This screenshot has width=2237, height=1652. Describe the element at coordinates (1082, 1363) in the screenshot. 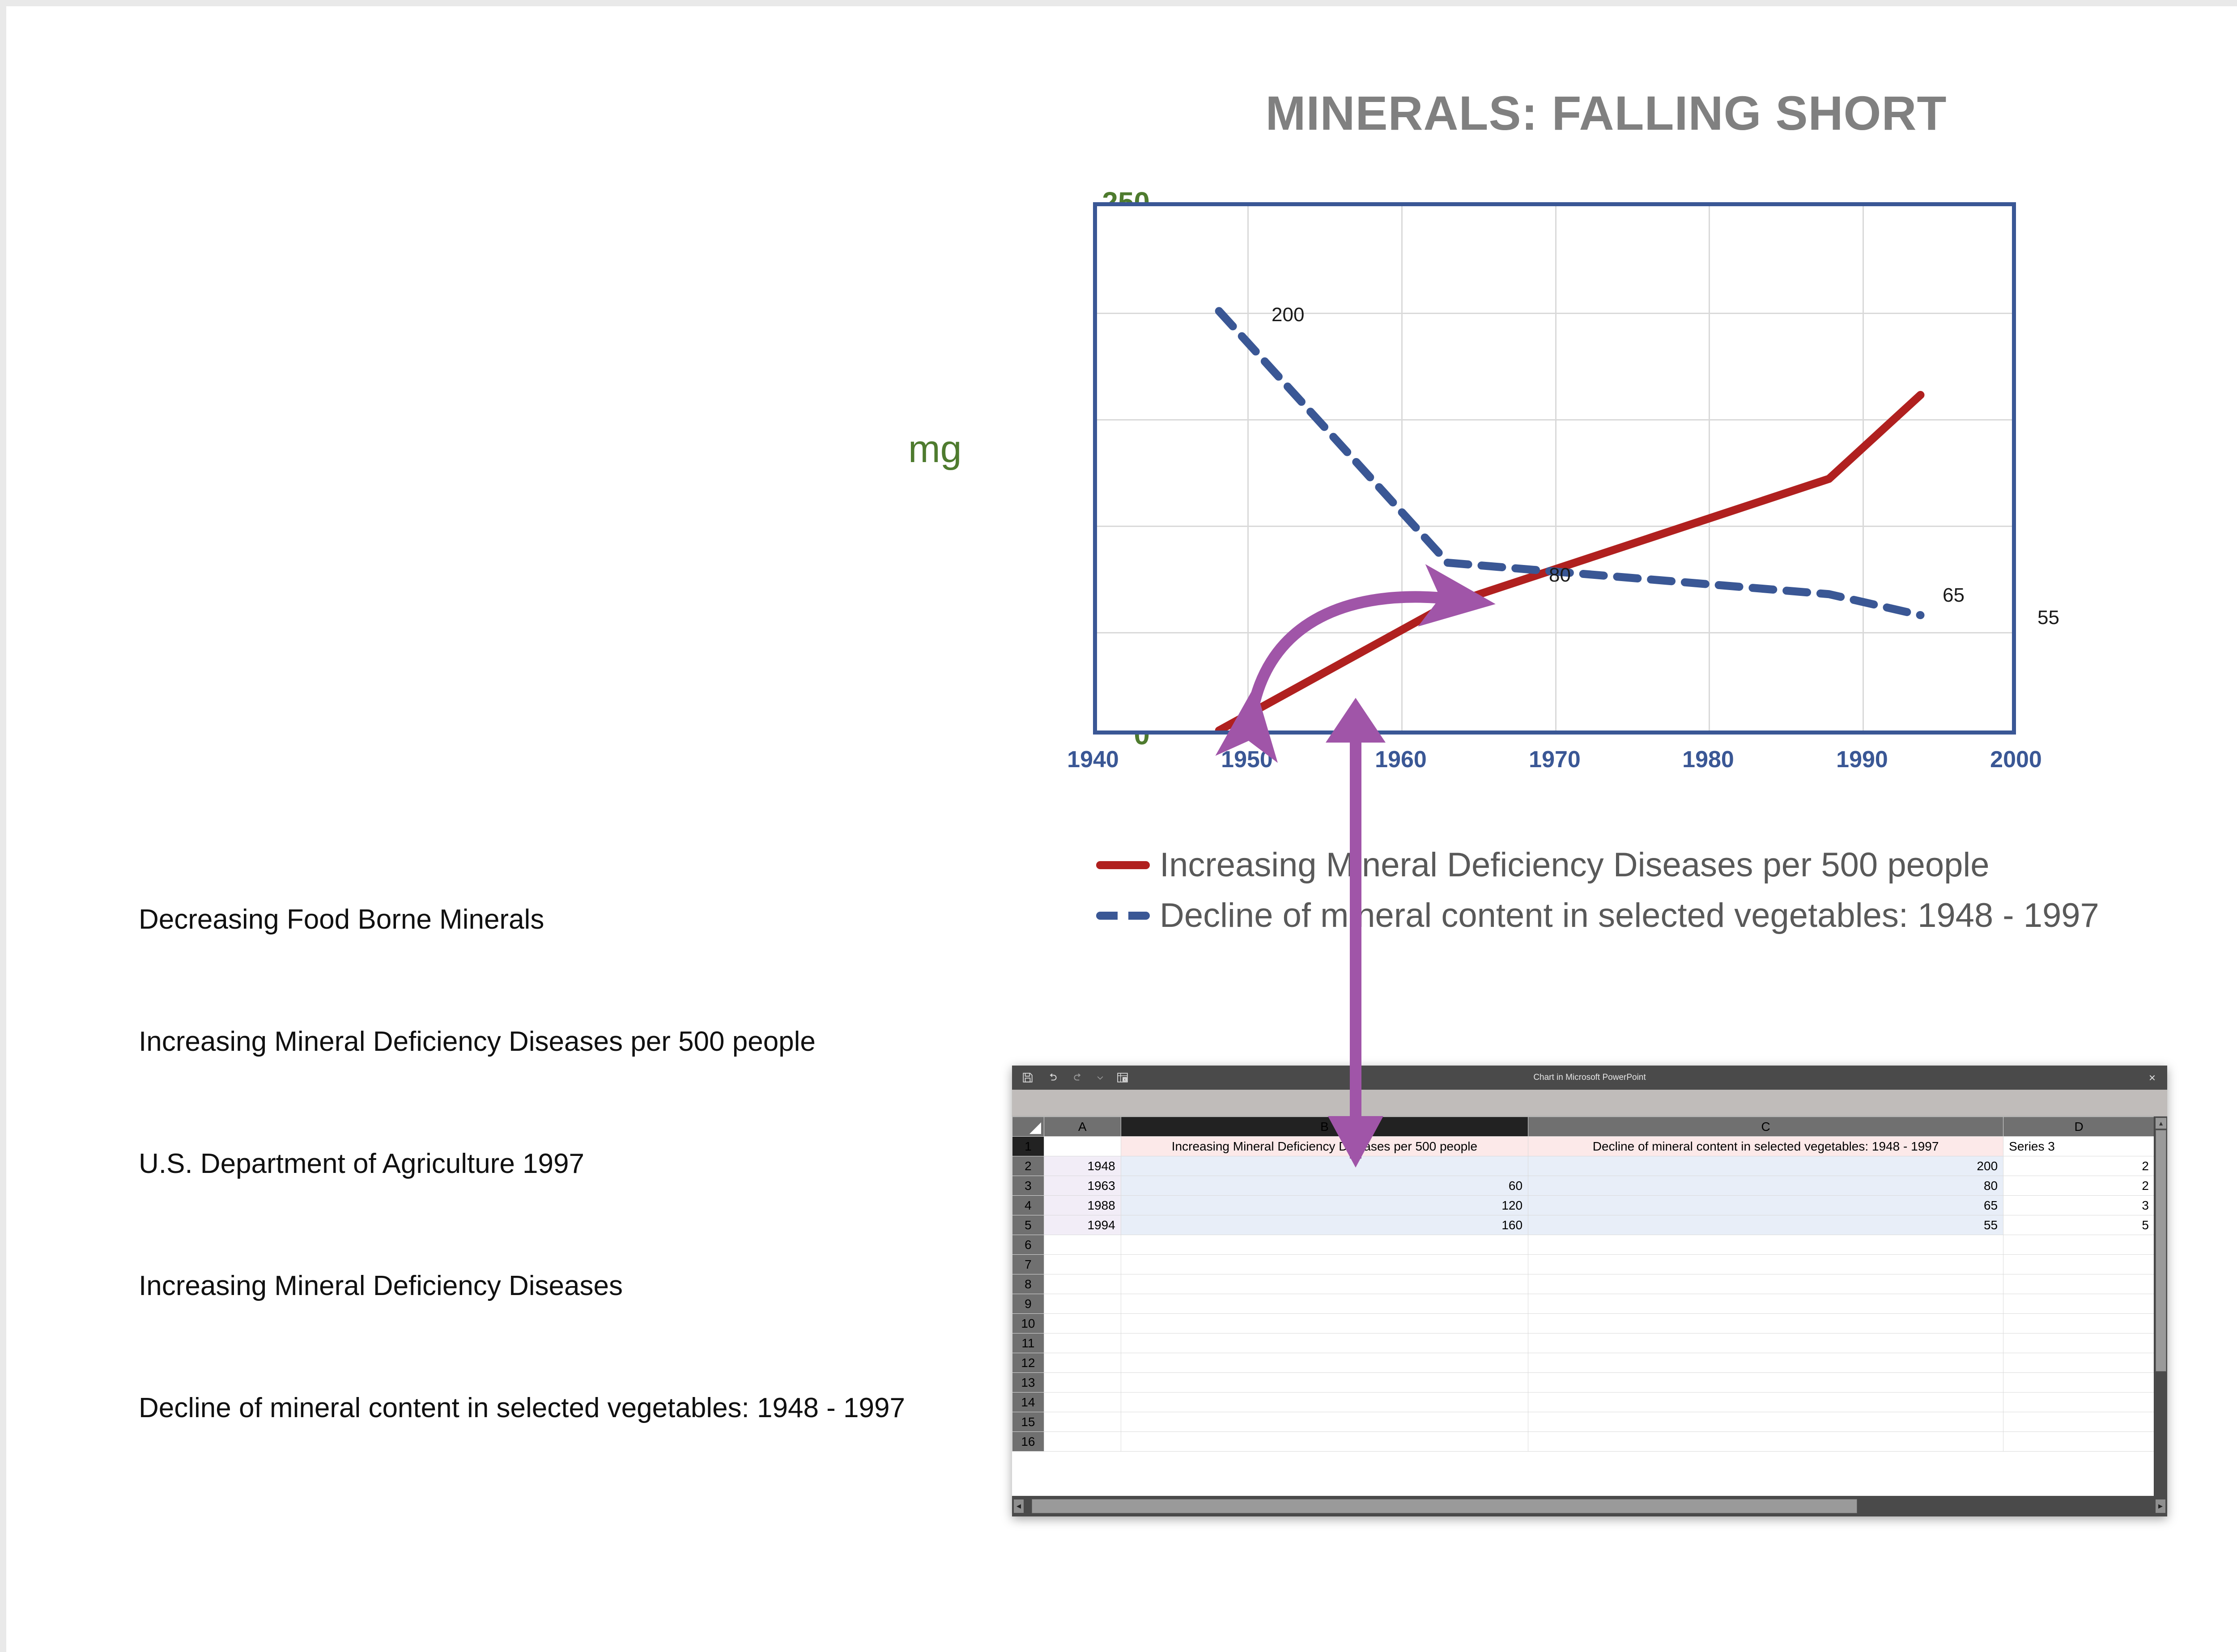

I see `cell-A12` at that location.